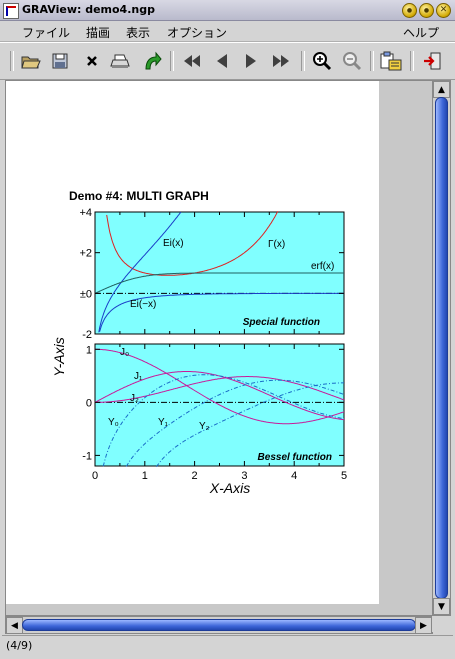  I want to click on toolbar, so click(227, 61).